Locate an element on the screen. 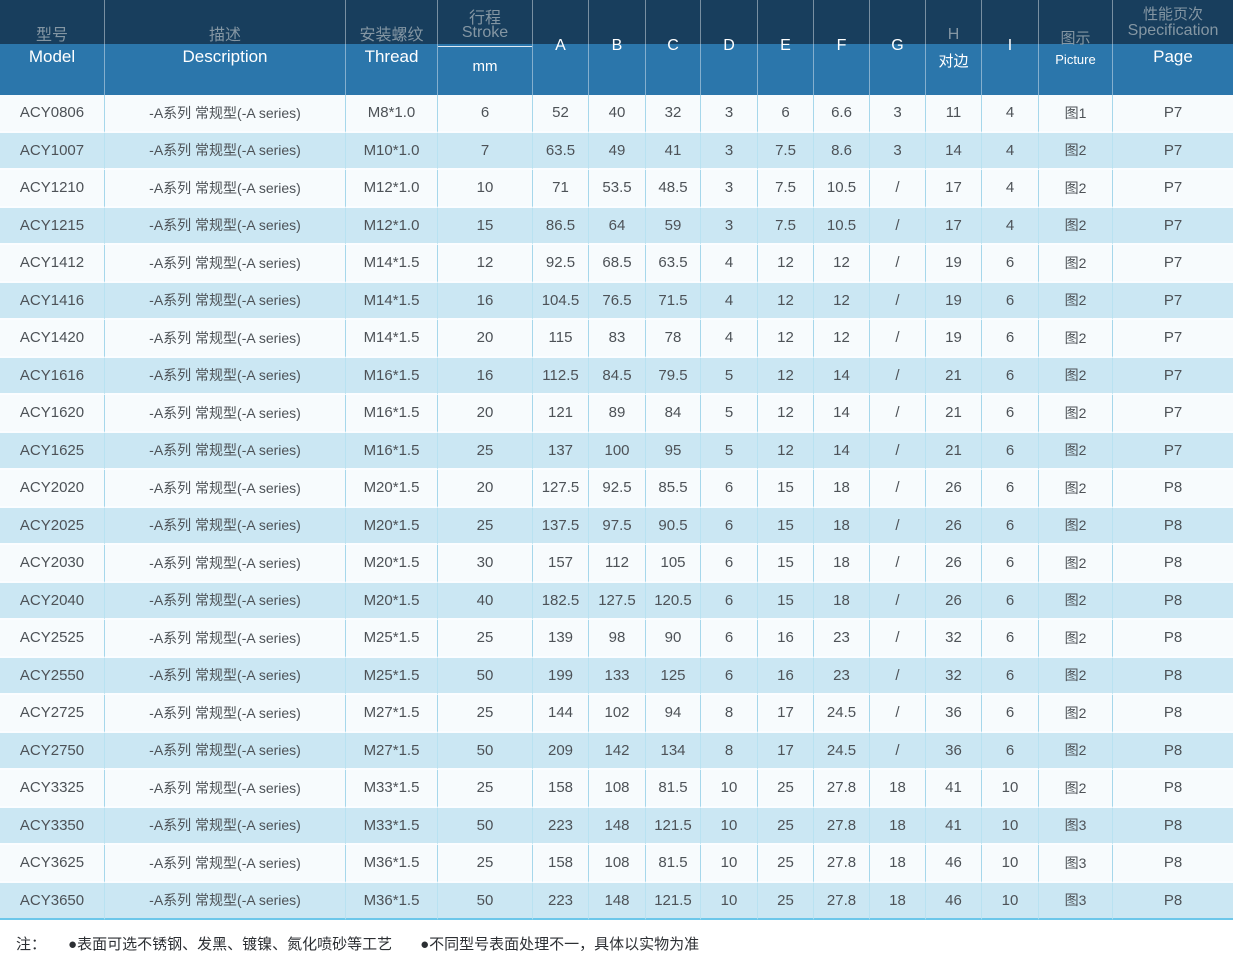  cell-dim-e: 17 is located at coordinates (786, 714).